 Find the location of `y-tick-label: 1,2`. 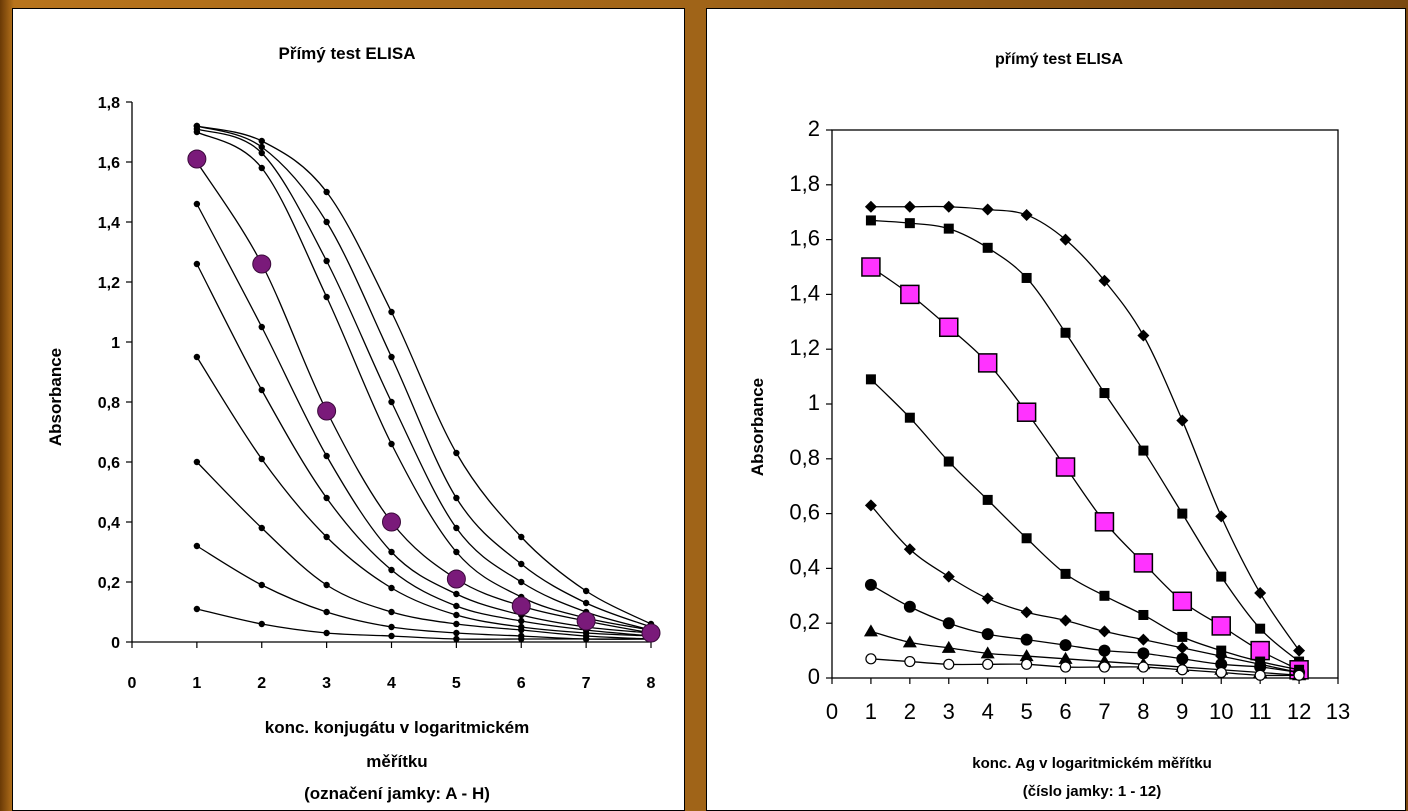

y-tick-label: 1,2 is located at coordinates (109, 283).